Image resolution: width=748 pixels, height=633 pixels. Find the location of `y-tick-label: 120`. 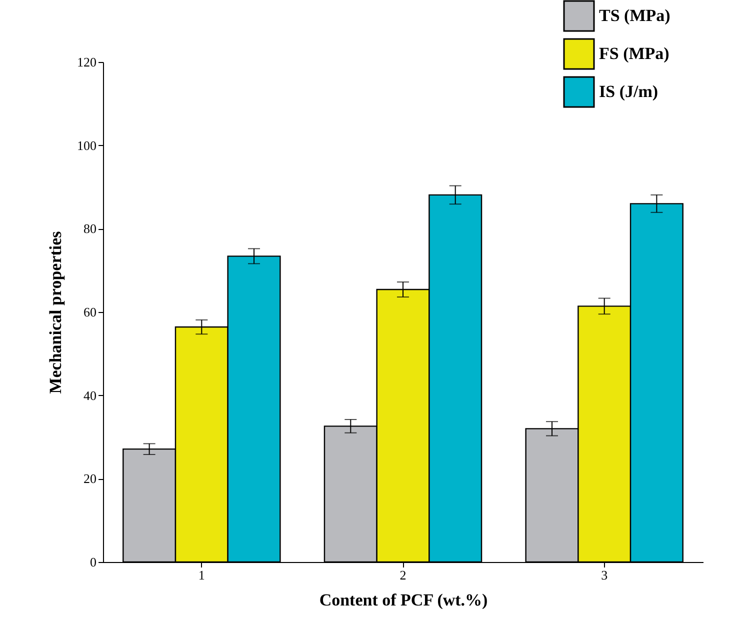

y-tick-label: 120 is located at coordinates (86, 62).